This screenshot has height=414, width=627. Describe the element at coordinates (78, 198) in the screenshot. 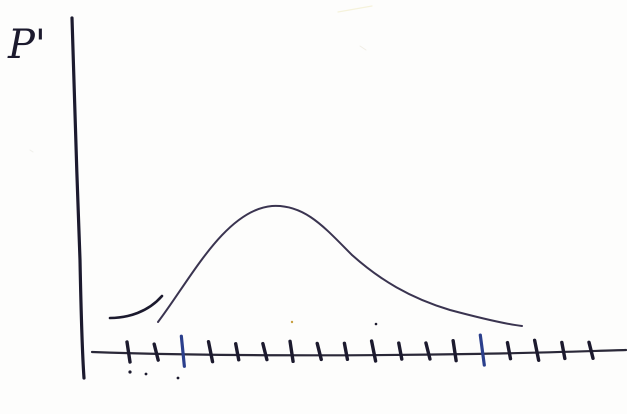

I see `y-axis-line` at that location.